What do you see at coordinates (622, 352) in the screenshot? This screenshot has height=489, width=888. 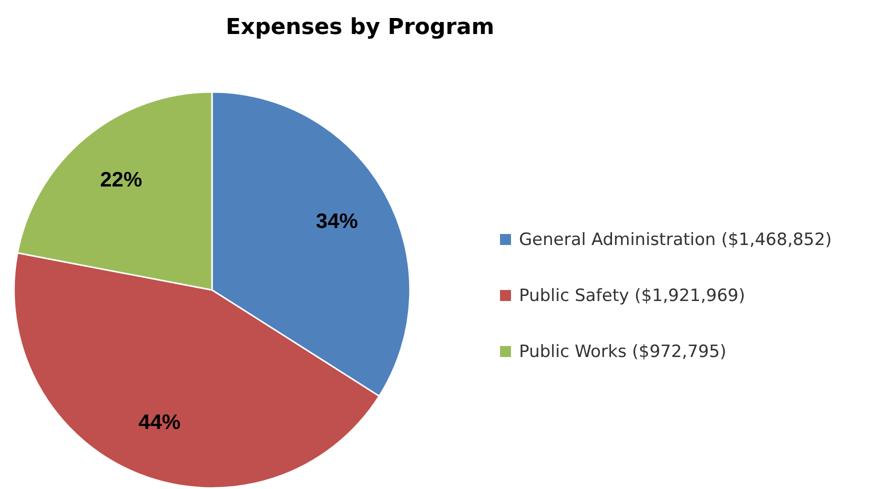 I see `legend-label: Public Works ($972,795)` at bounding box center [622, 352].